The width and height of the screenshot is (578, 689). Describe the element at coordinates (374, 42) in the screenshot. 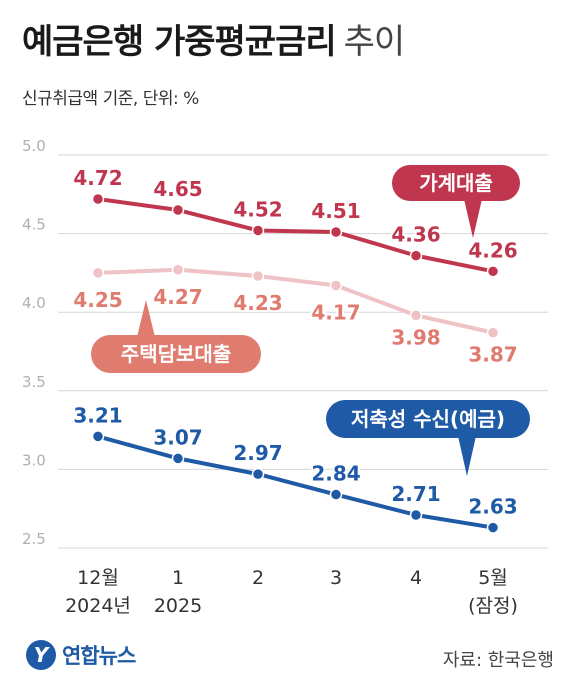

I see `title-suffix: 추이` at that location.